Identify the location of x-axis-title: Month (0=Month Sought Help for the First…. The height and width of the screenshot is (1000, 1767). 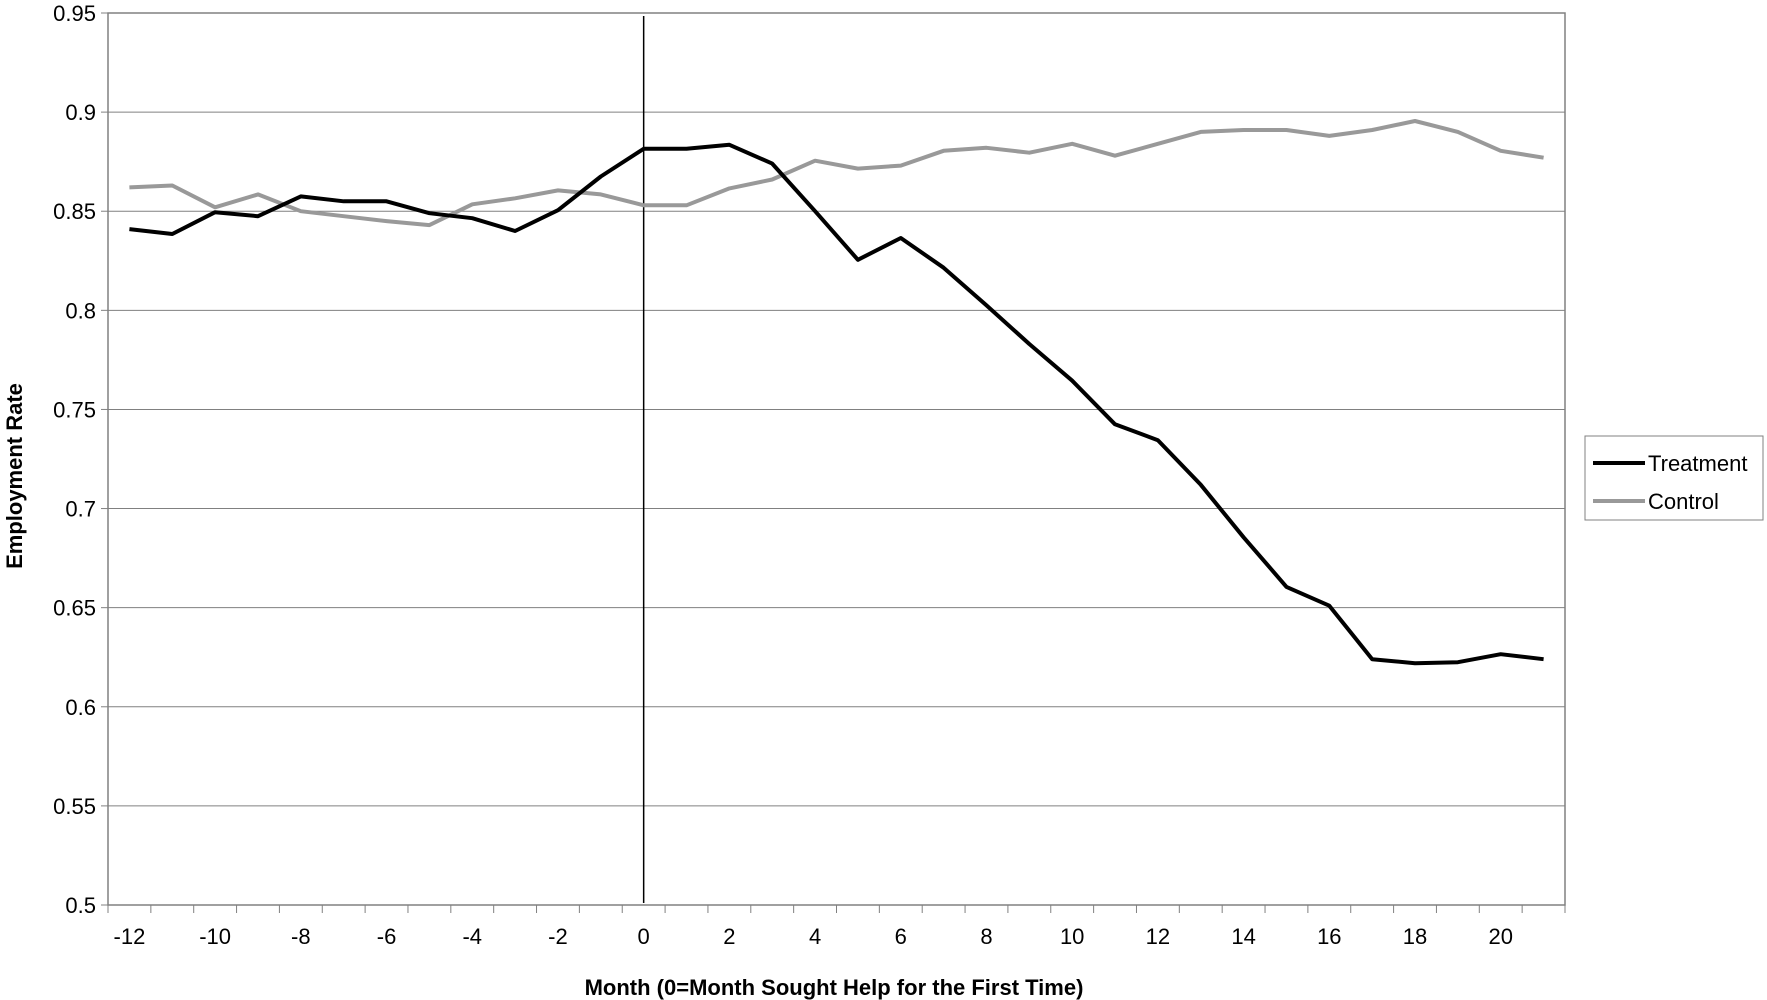
(834, 987).